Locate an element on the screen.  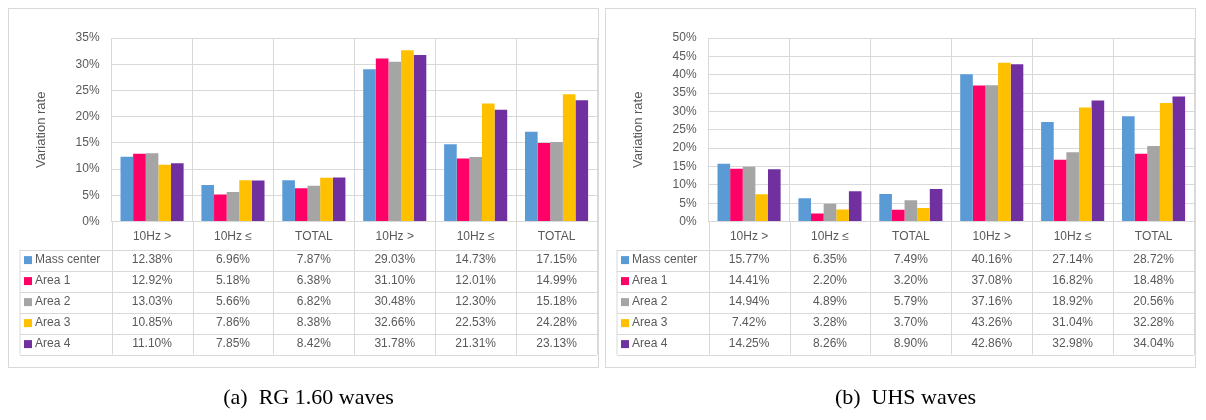
data-label: 23.13% is located at coordinates (557, 343).